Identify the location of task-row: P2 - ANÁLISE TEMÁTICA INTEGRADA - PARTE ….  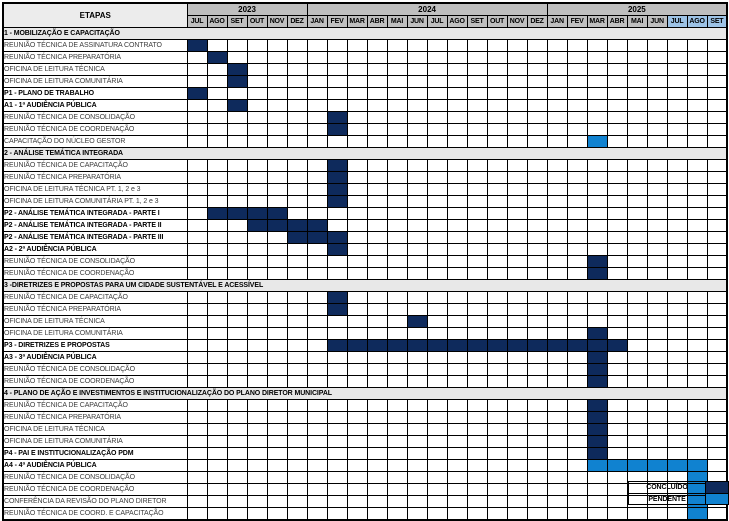
(365, 225).